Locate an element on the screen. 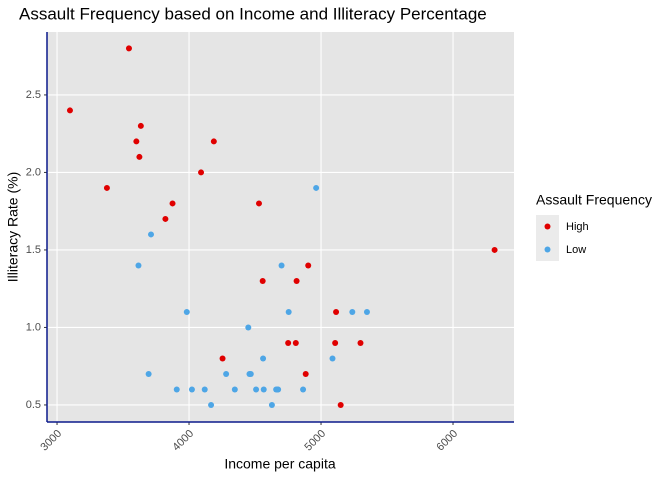 This screenshot has width=672, height=480. y-tick-label: 1.0 is located at coordinates (33, 327).